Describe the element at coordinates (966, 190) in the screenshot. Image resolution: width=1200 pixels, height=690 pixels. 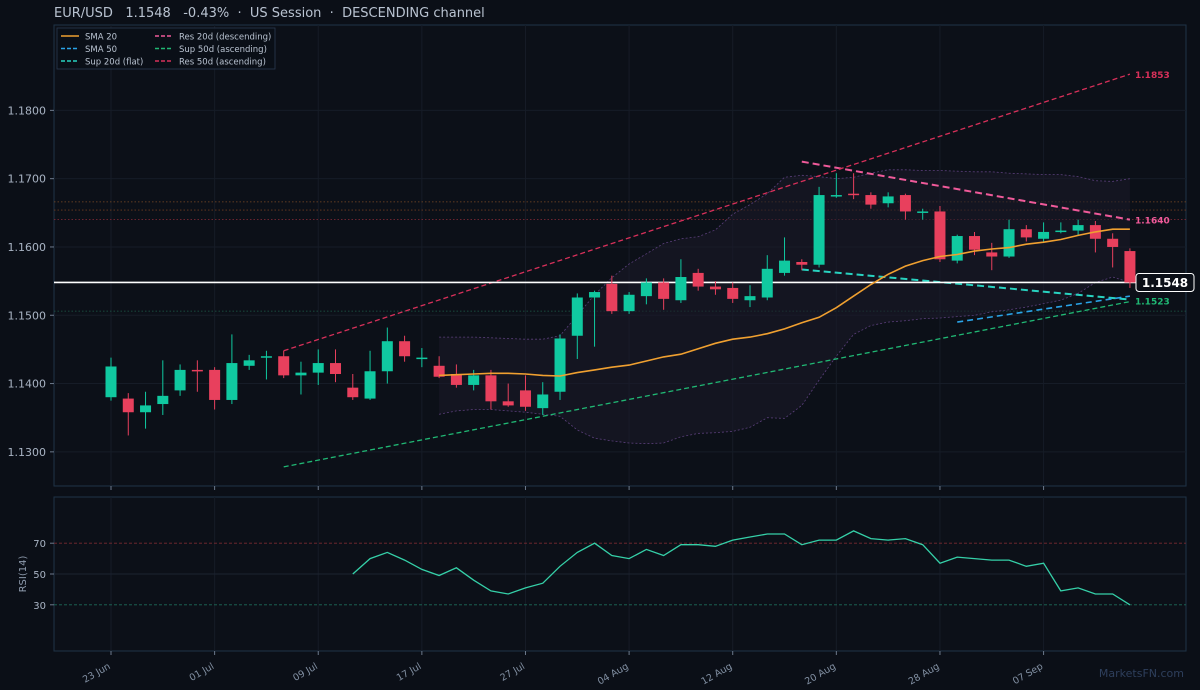
I see `trendline-res-20d-descending` at that location.